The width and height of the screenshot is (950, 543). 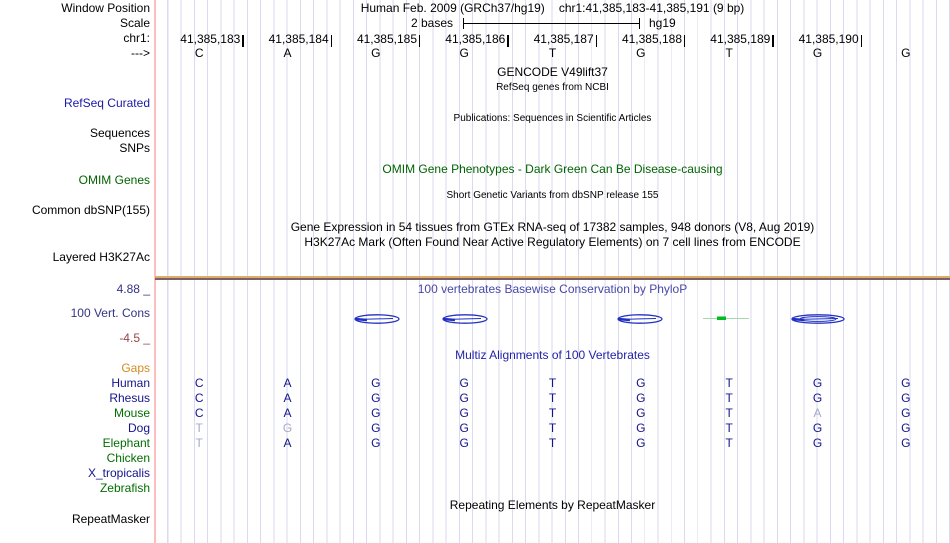 What do you see at coordinates (101, 257) in the screenshot?
I see `track-label-layered-h3k27ac: Layered H3K27Ac` at bounding box center [101, 257].